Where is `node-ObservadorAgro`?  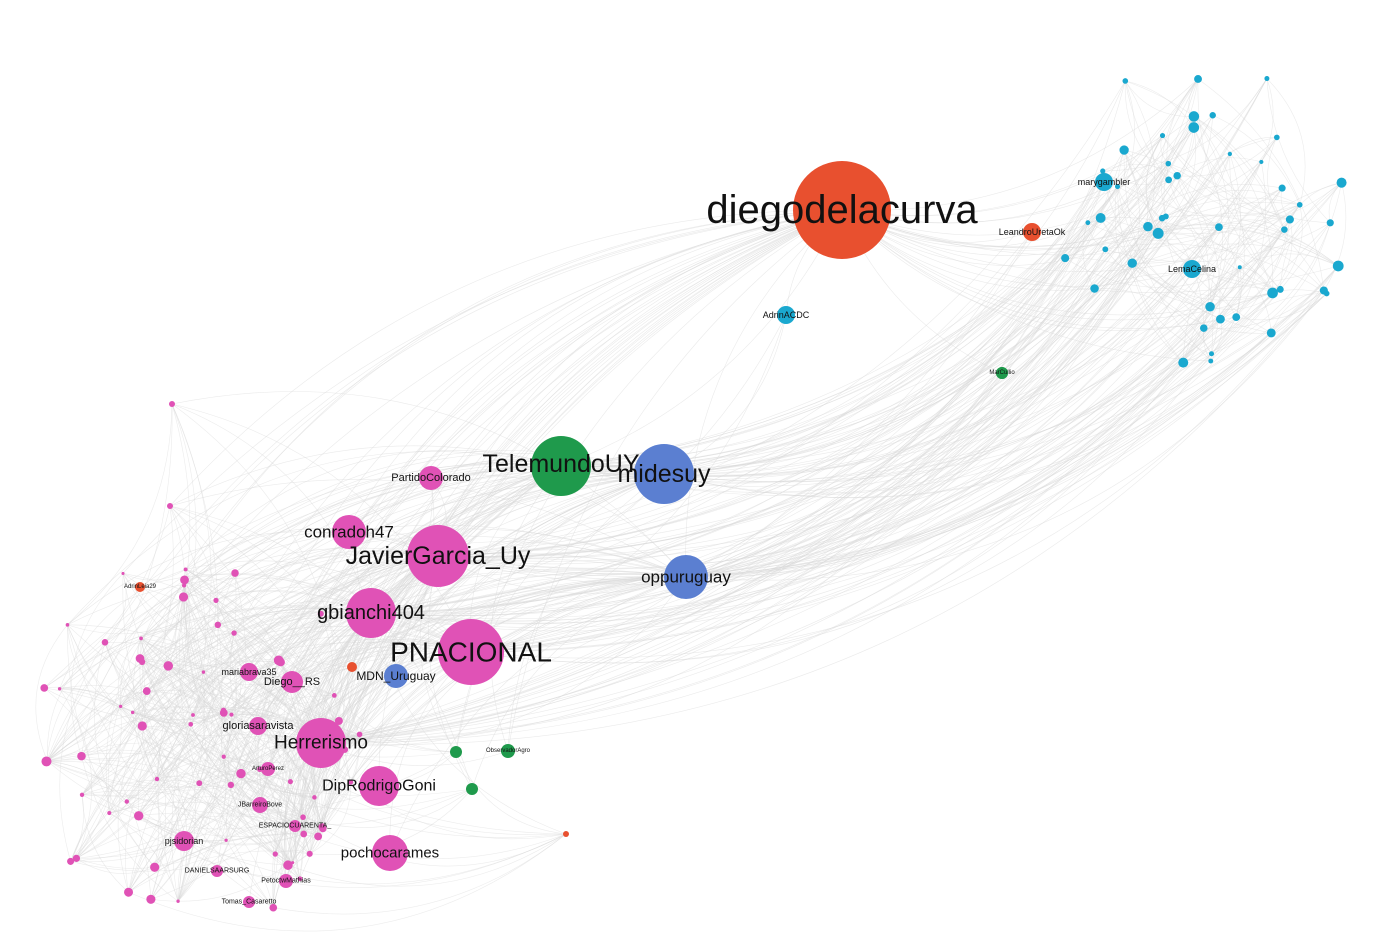 node-ObservadorAgro is located at coordinates (508, 751).